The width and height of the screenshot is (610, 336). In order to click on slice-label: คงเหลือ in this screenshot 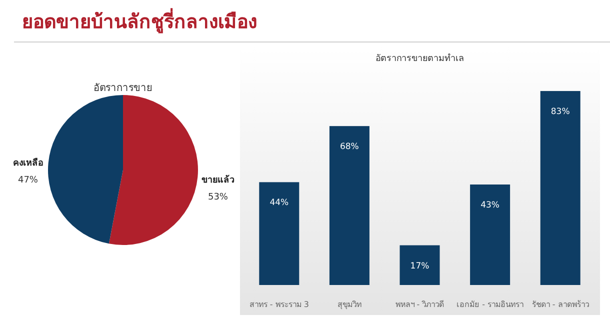, I will do `click(28, 162)`.